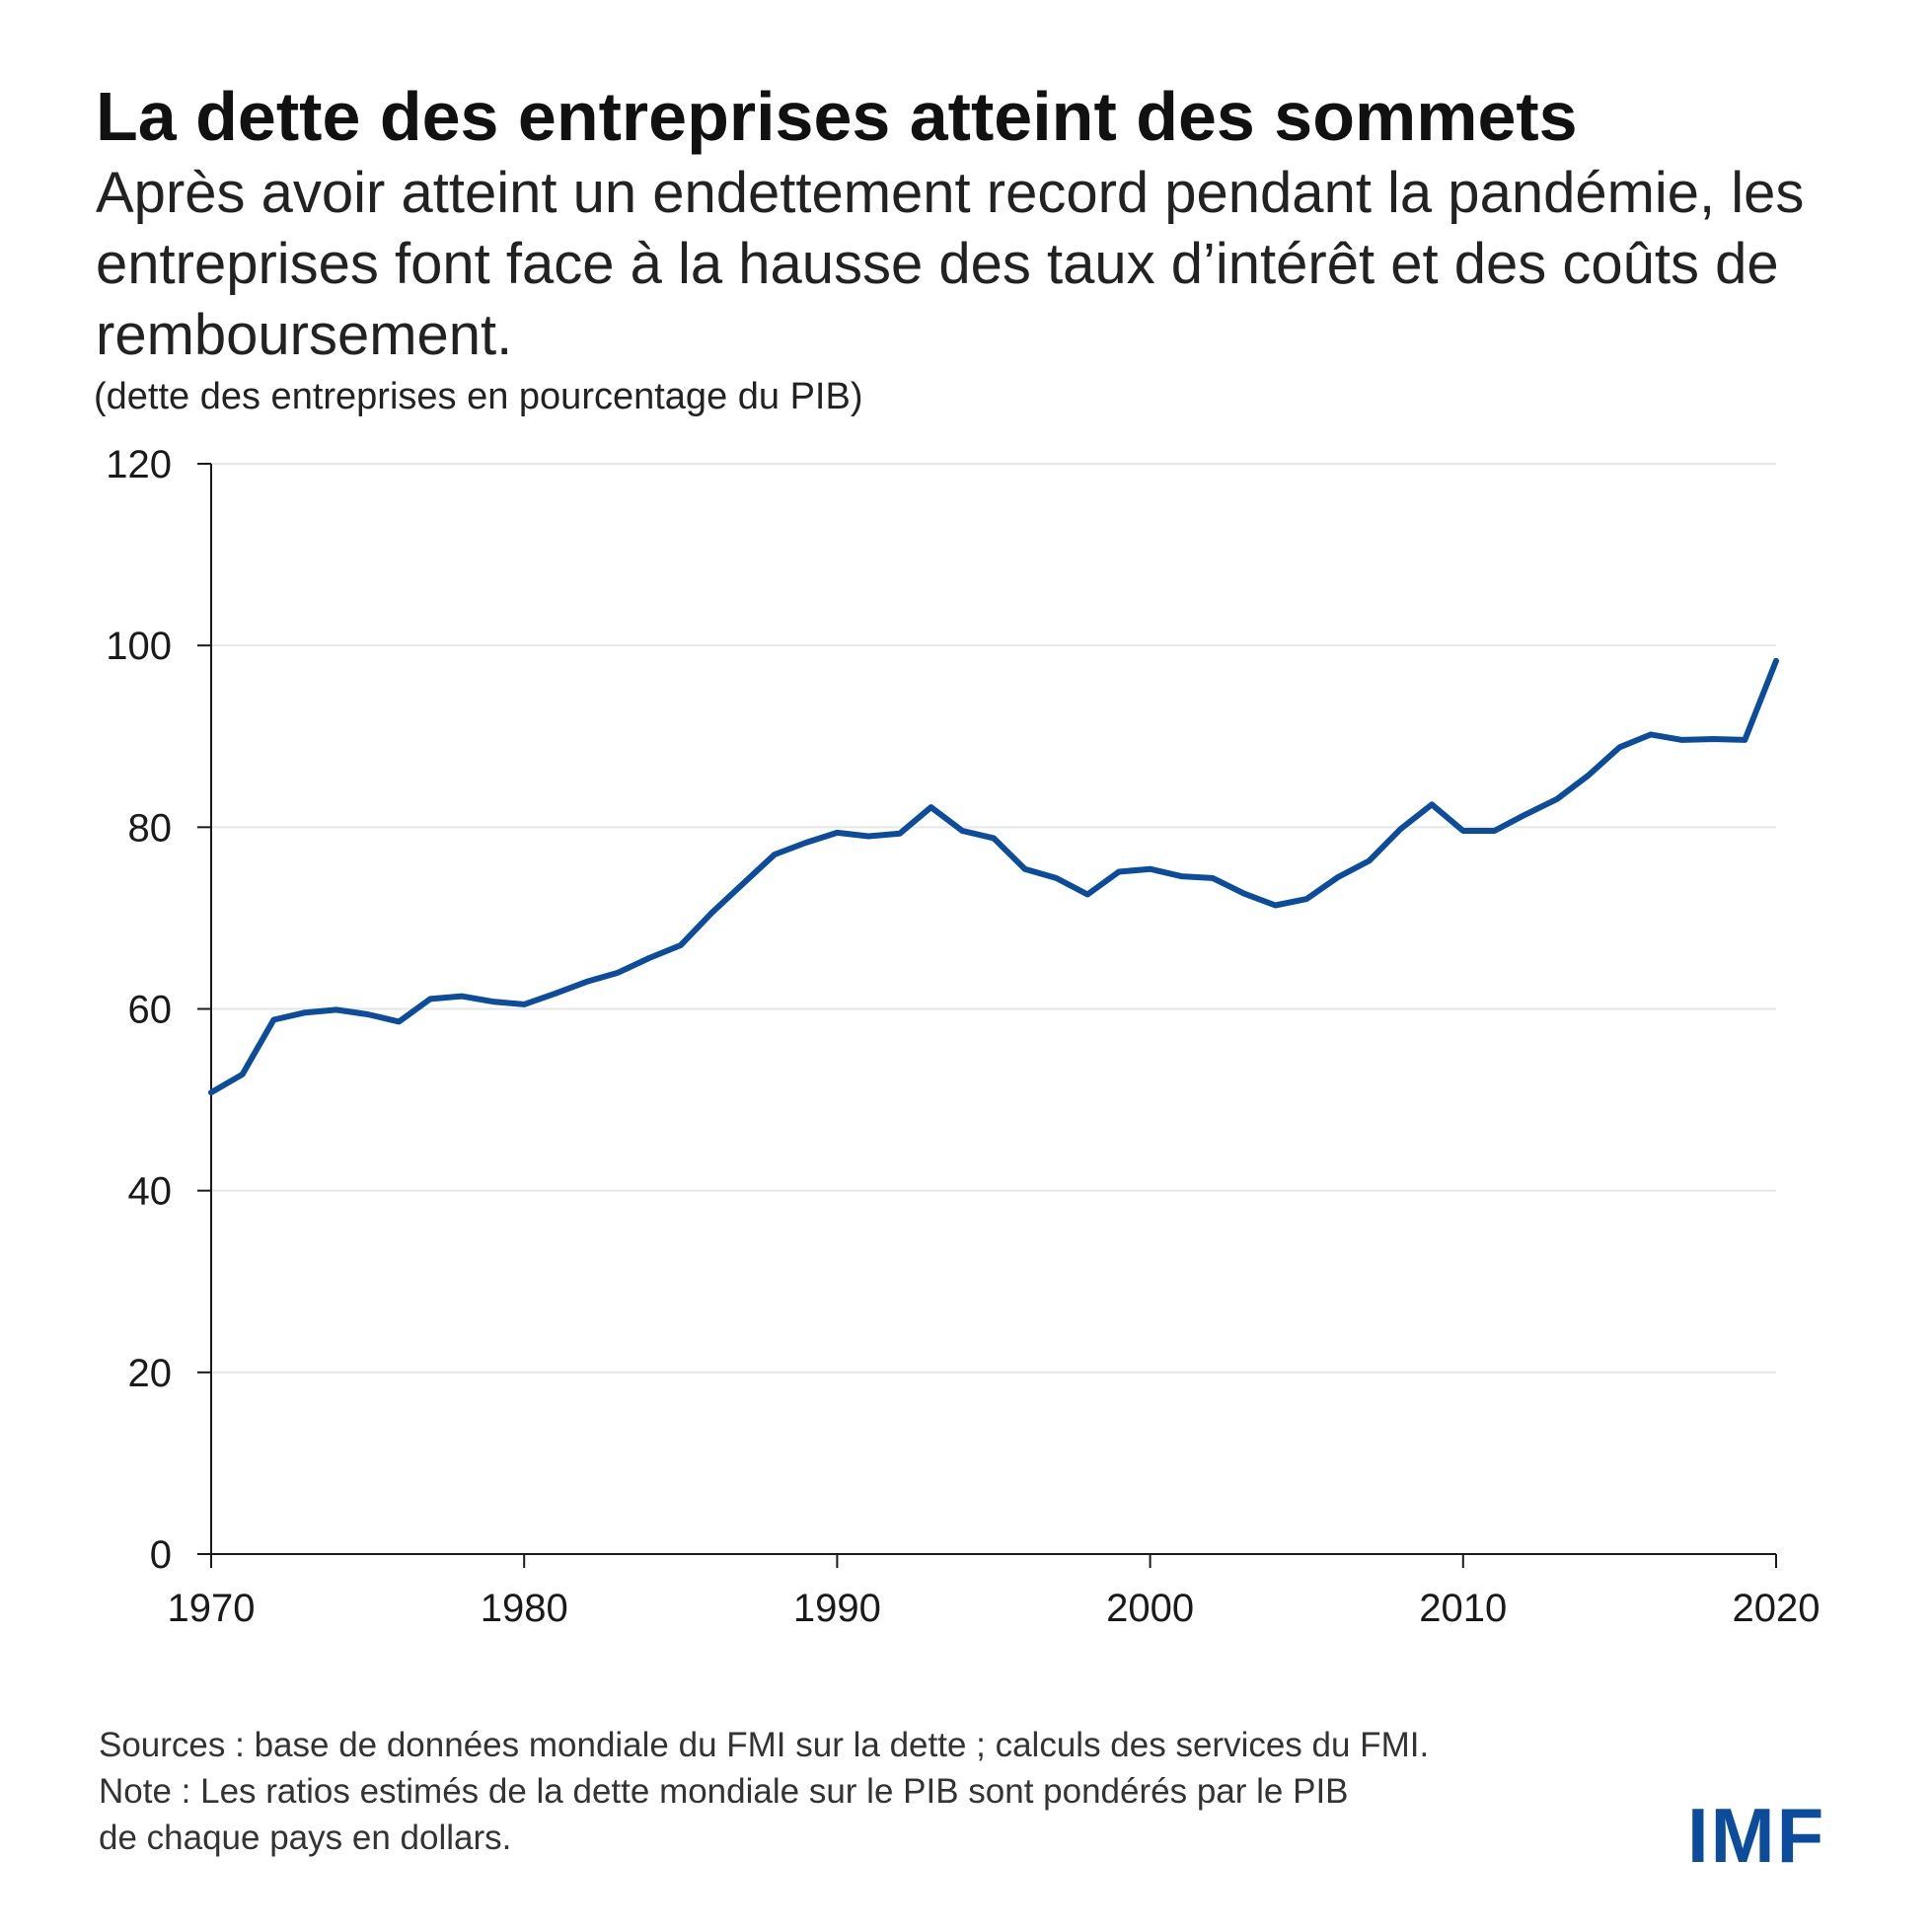 The height and width of the screenshot is (1932, 1932). What do you see at coordinates (430, 999) in the screenshot?
I see `data-point-1977` at bounding box center [430, 999].